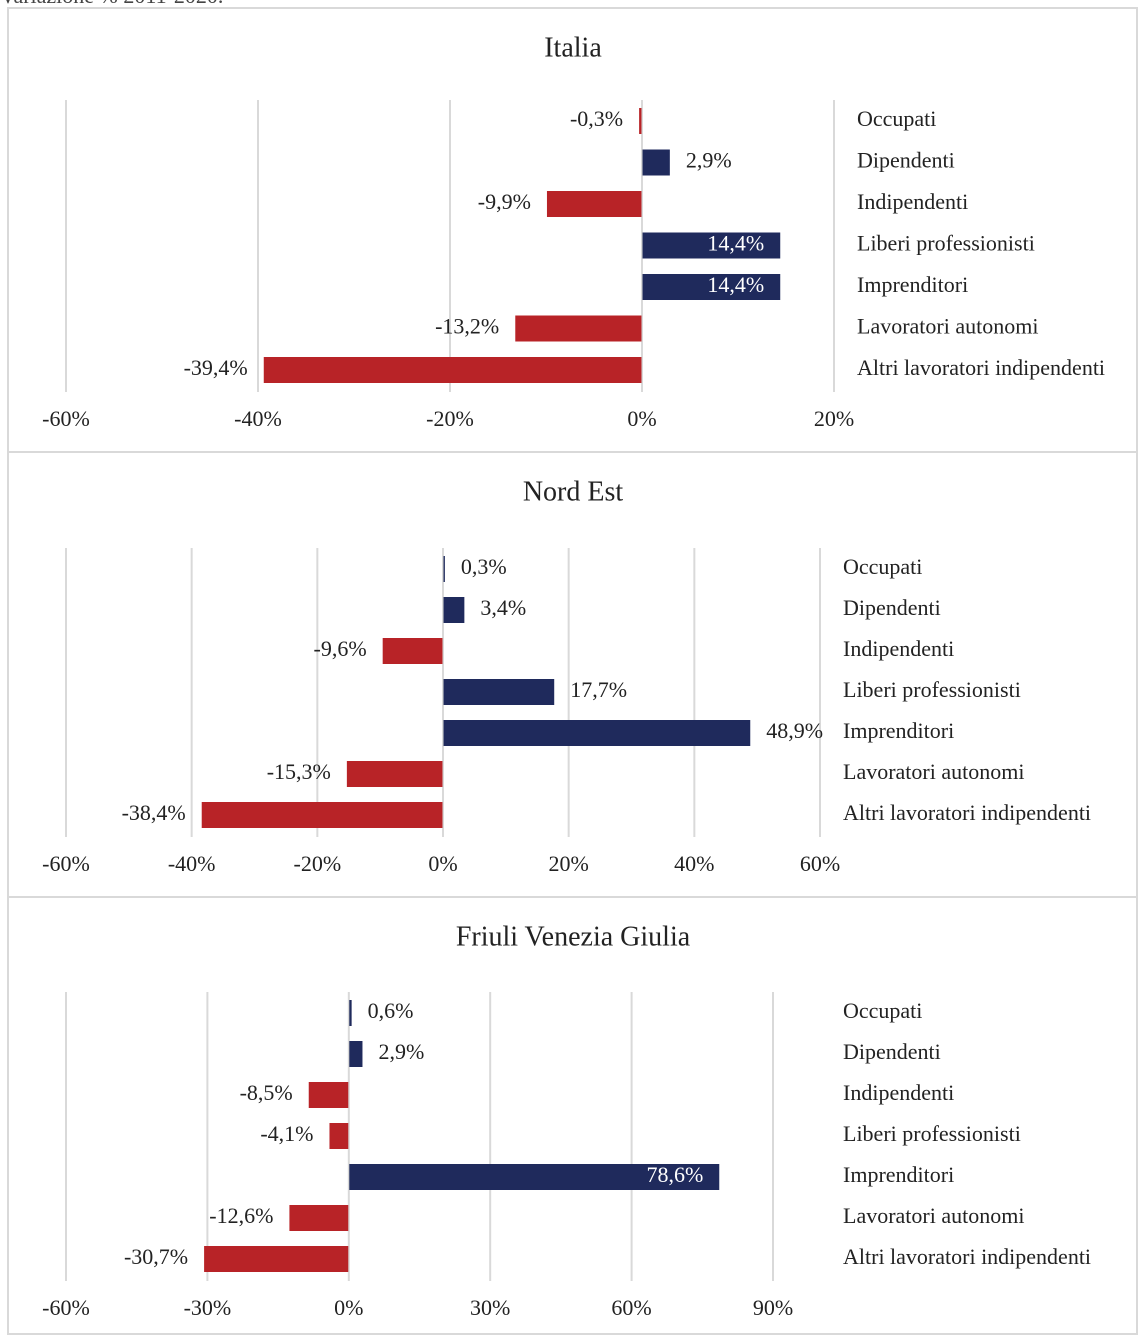  What do you see at coordinates (208, 1307) in the screenshot?
I see `x-tick-label: -30%` at bounding box center [208, 1307].